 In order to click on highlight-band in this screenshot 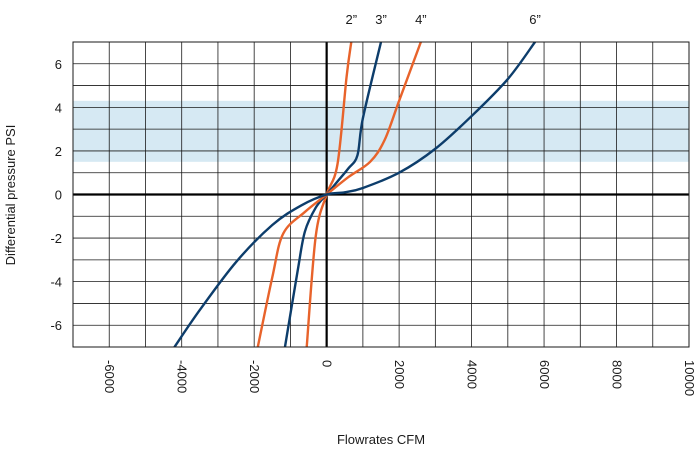, I will do `click(381, 131)`.